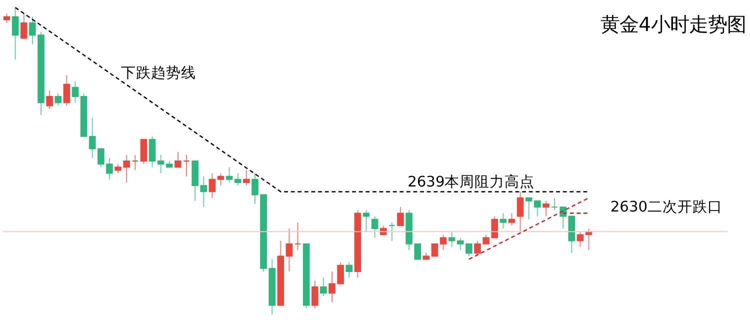 The width and height of the screenshot is (750, 320). I want to click on text: 2630二次开跌口, so click(666, 207).